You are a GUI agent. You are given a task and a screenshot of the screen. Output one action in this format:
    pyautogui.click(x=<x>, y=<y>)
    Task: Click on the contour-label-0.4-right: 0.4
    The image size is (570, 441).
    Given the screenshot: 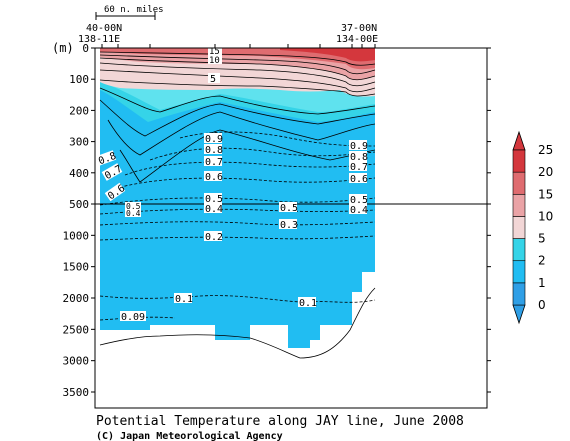 What is the action you would take?
    pyautogui.click(x=358, y=210)
    